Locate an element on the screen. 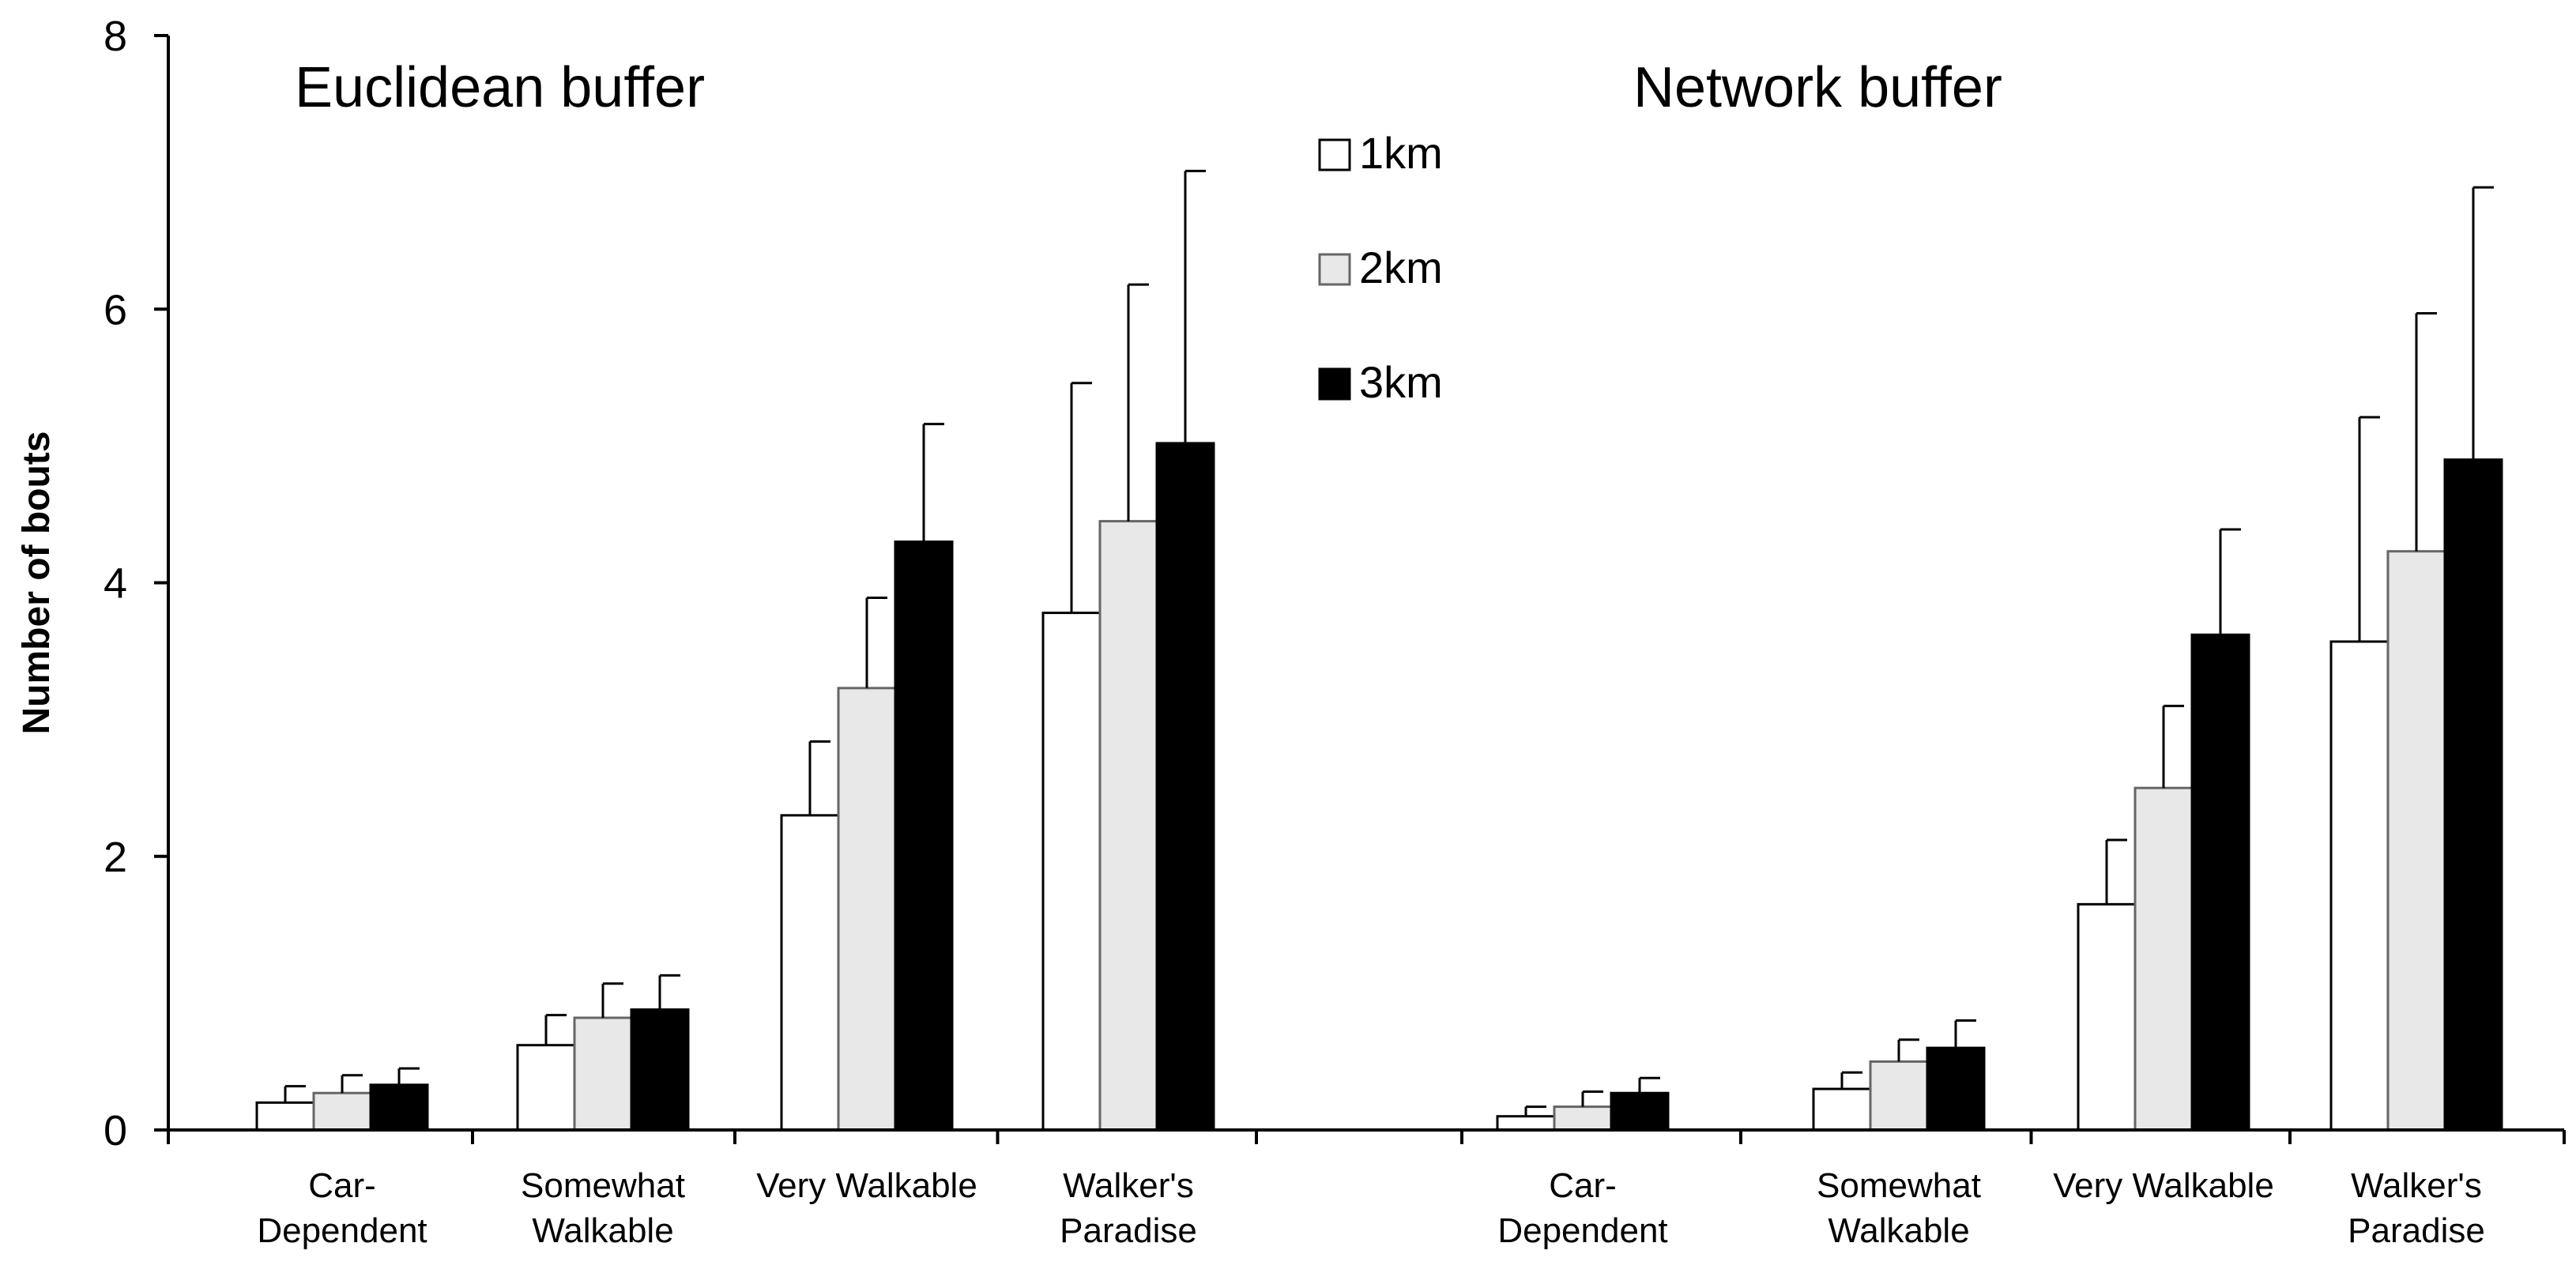 This screenshot has height=1288, width=2576. category-label-euclidean-buffer-3: Walker's Paradise is located at coordinates (1128, 1208).